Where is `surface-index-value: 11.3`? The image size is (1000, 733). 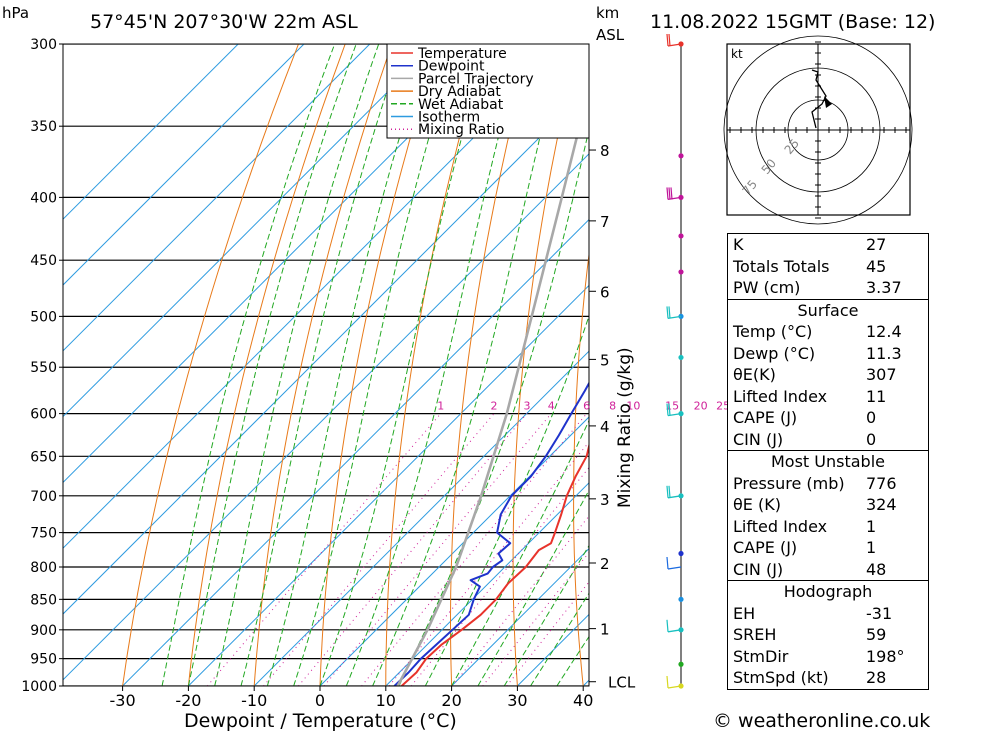
surface-index-value: 11.3 is located at coordinates (884, 353).